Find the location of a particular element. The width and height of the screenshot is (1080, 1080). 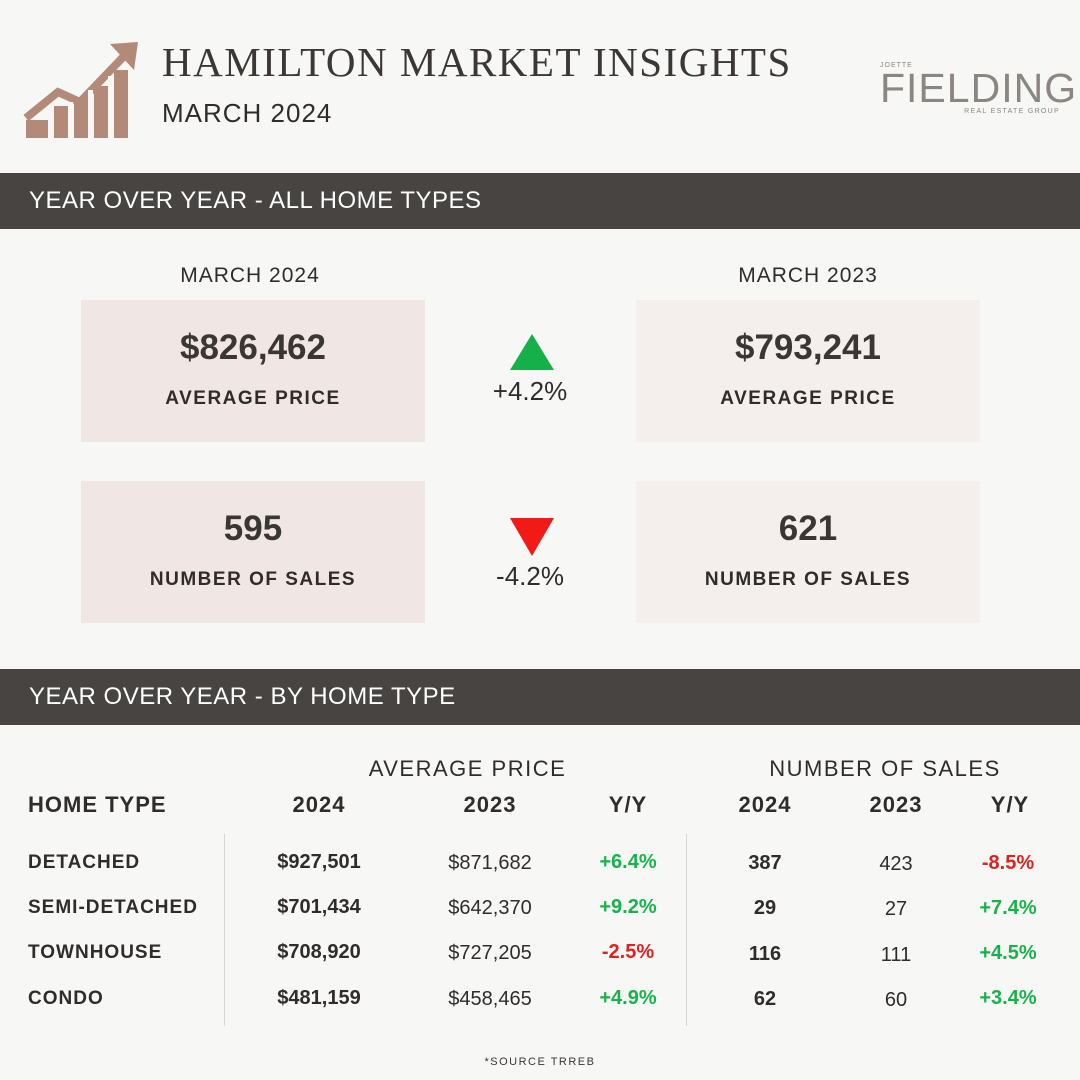

cell-price-2024: $481,159 is located at coordinates (319, 998).